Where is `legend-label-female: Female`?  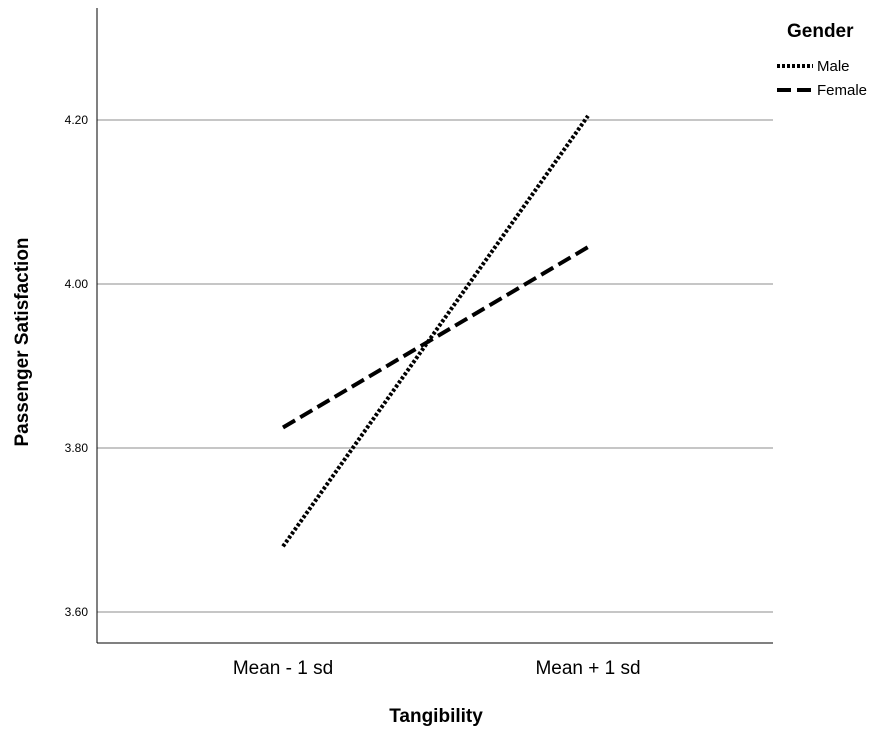 legend-label-female: Female is located at coordinates (842, 90).